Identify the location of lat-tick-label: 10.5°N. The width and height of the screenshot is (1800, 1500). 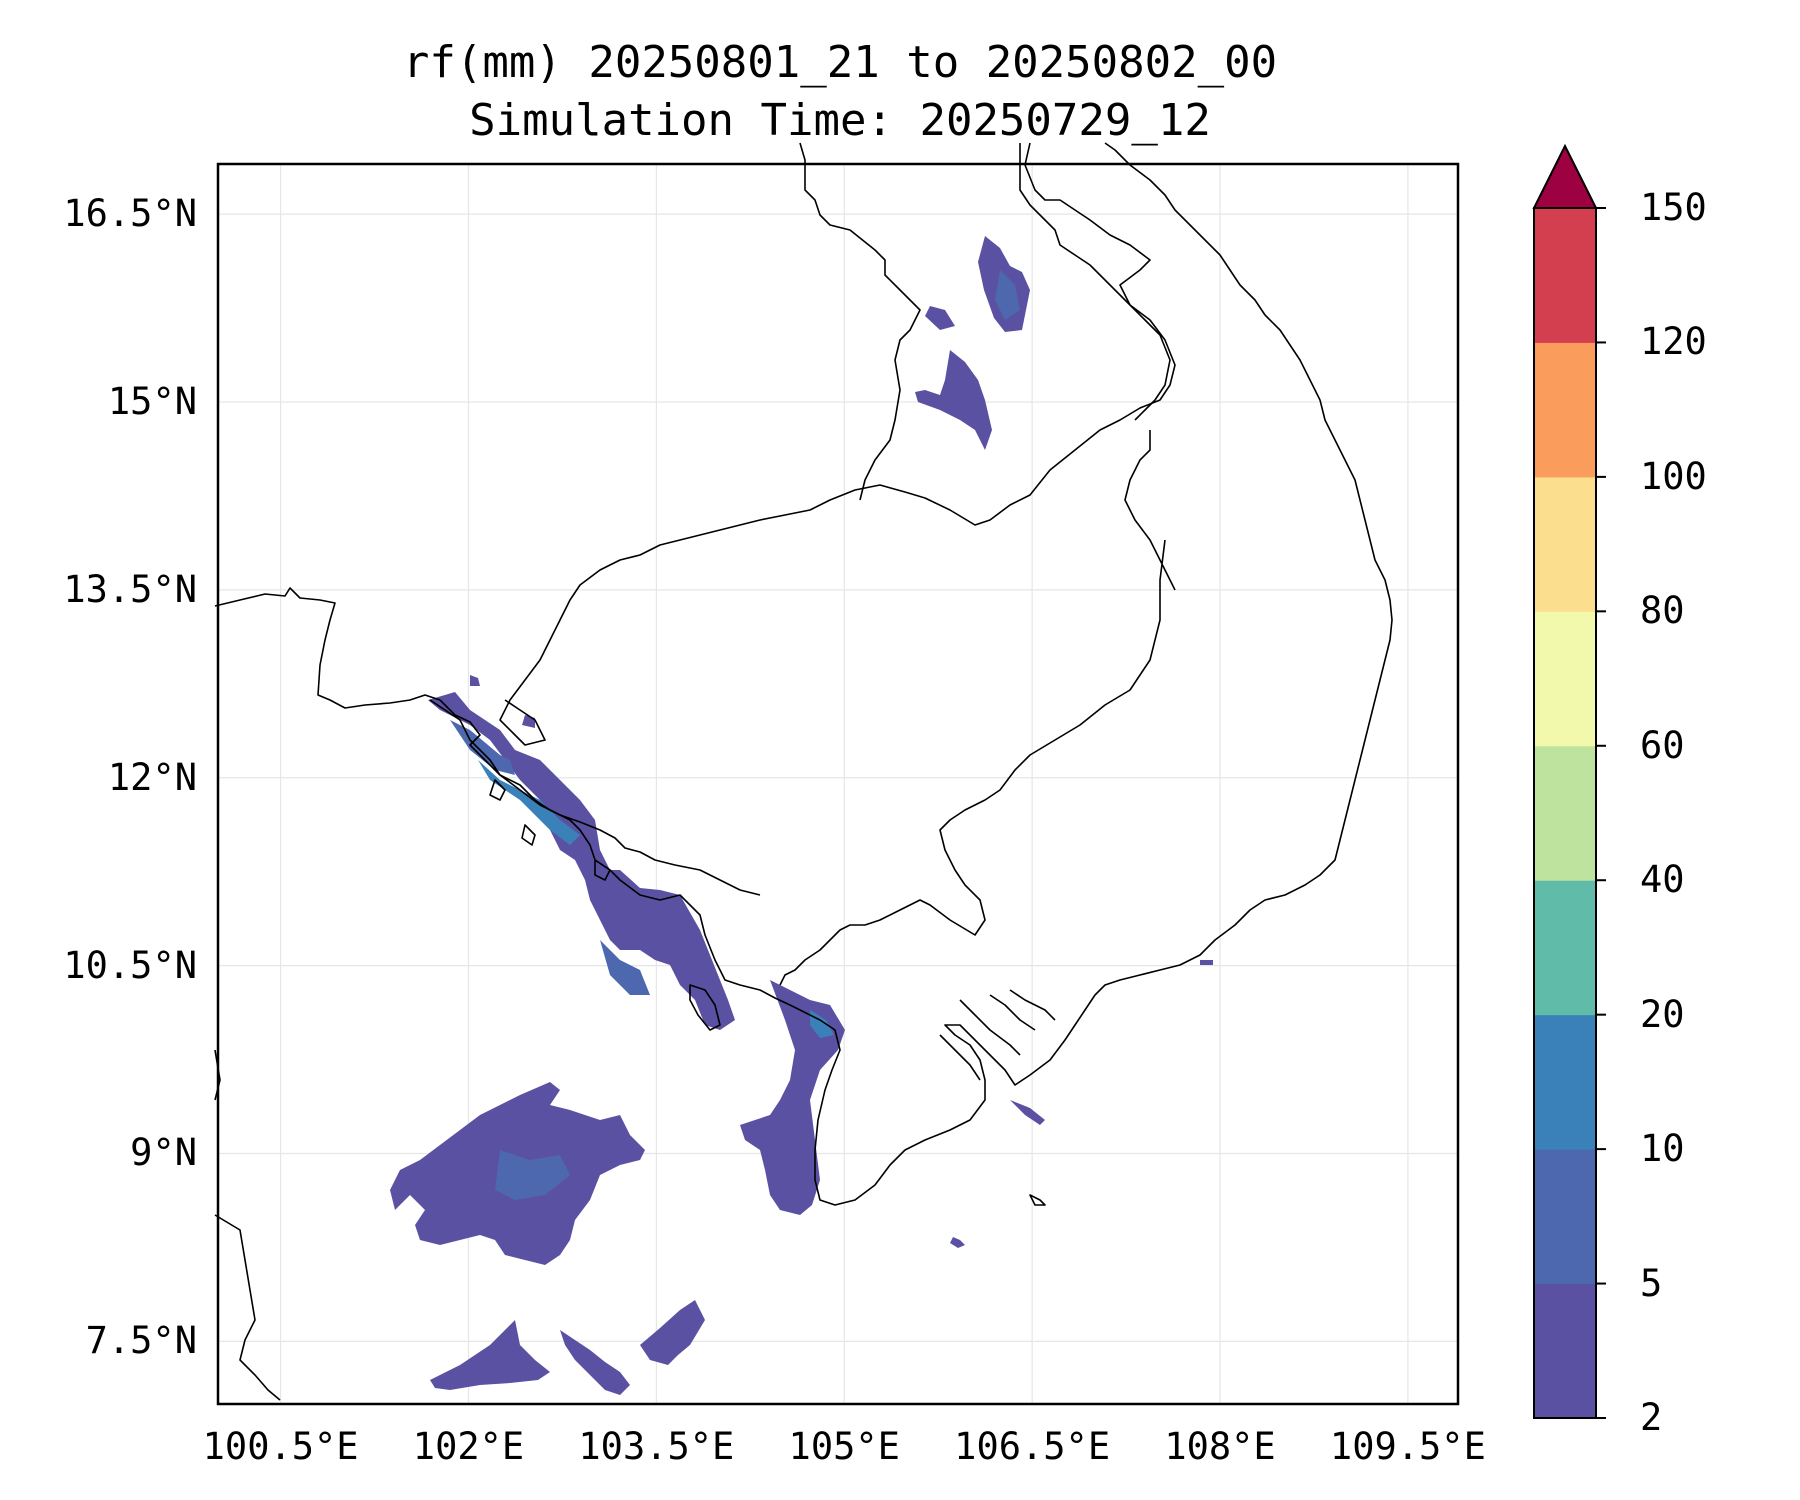
(130, 965).